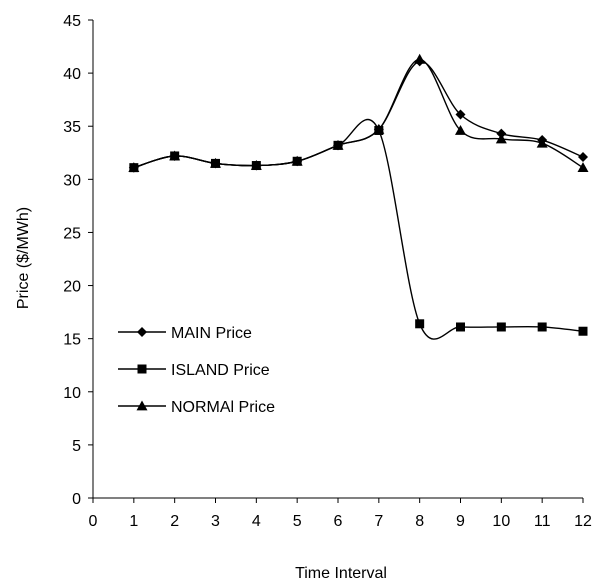 This screenshot has height=585, width=598. I want to click on y-tick-label: 0, so click(76, 499).